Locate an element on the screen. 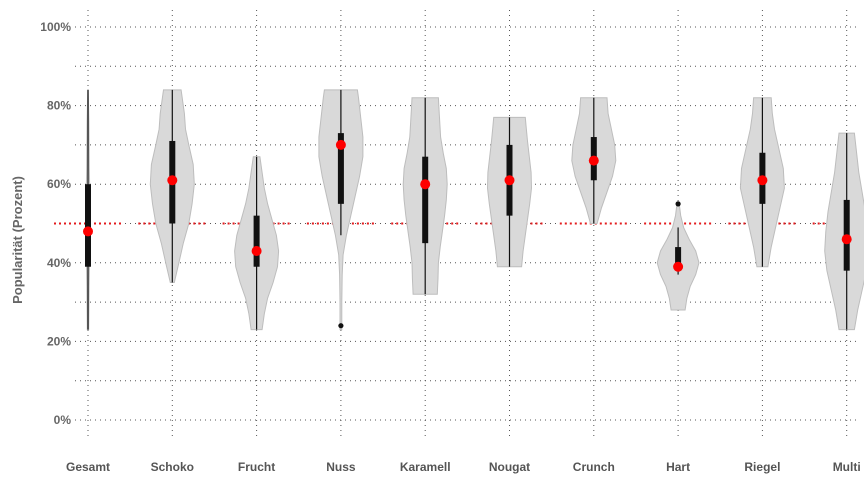 The height and width of the screenshot is (480, 864). y-axis-title: Popularität (Prozent) is located at coordinates (17, 240).